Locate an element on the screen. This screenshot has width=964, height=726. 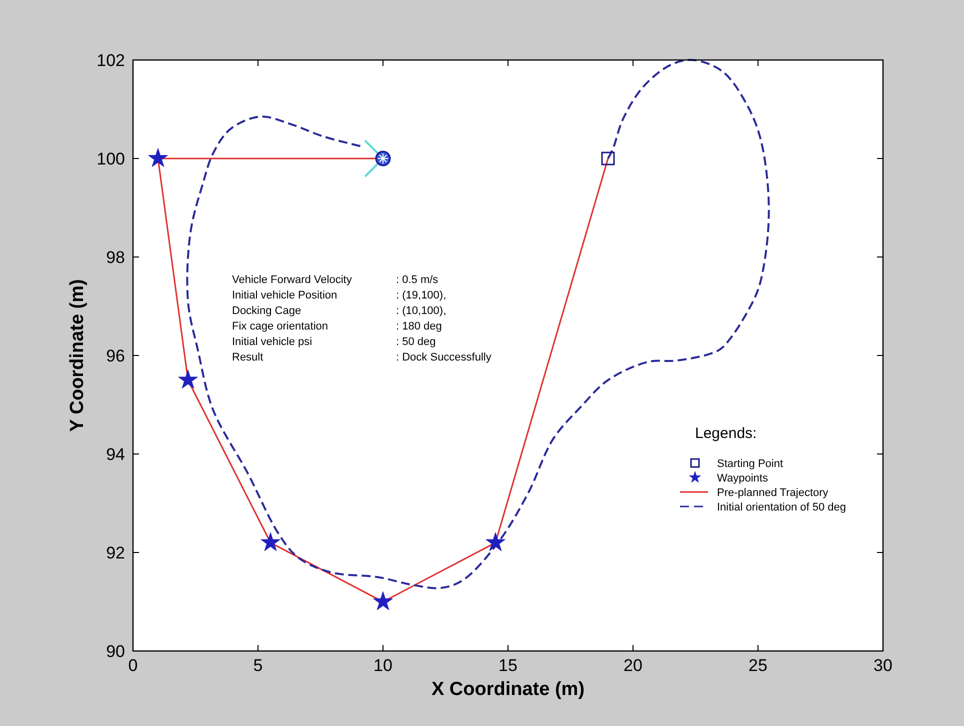
y-axis-title: Y Coordinate (m) is located at coordinates (77, 355).